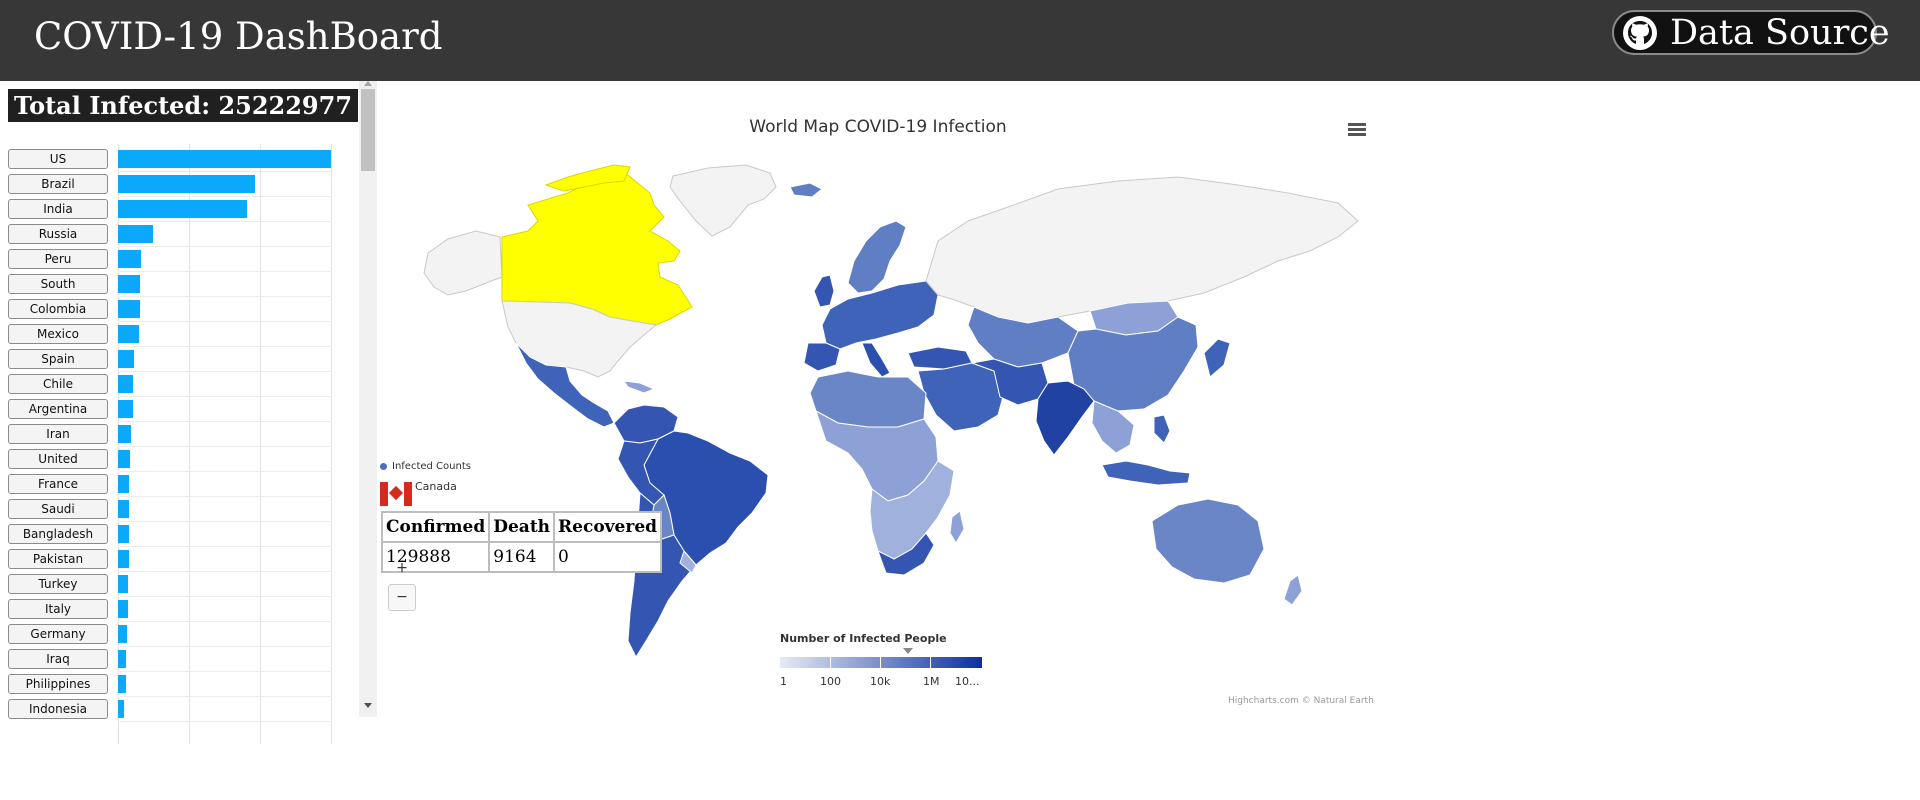  What do you see at coordinates (58, 534) in the screenshot?
I see `country-button: Bangladesh` at bounding box center [58, 534].